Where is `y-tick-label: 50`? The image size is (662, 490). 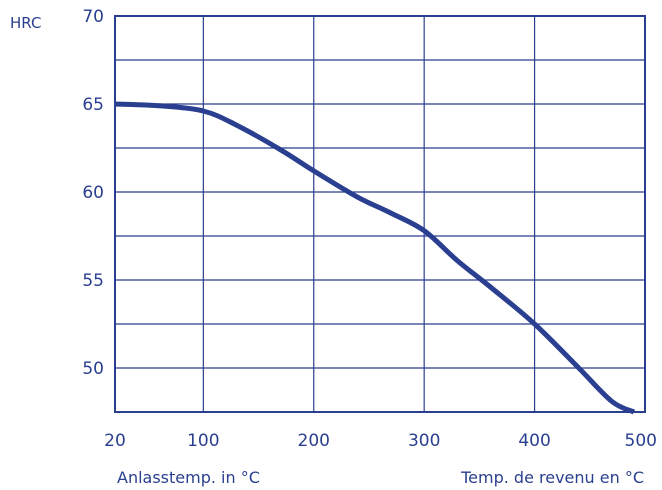
y-tick-label: 50 is located at coordinates (93, 369).